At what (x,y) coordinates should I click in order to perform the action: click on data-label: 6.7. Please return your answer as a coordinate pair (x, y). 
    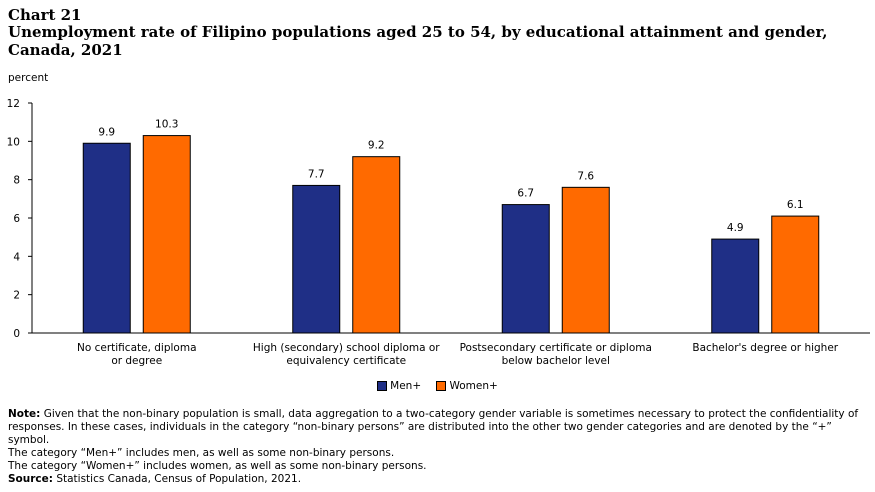
    Looking at the image, I should click on (525, 194).